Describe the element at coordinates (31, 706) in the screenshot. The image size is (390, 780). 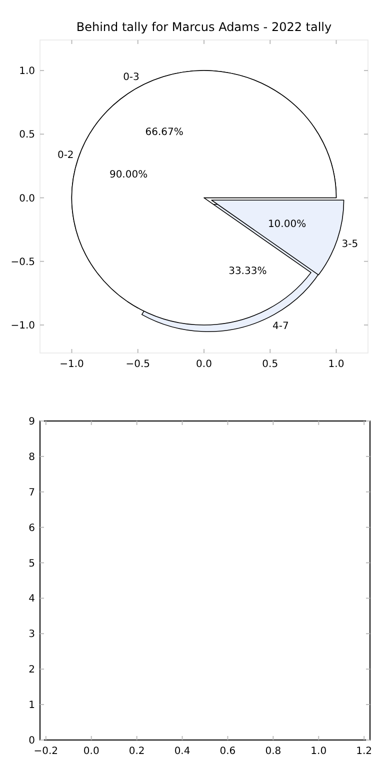
I see `y-tick-label: 1` at that location.